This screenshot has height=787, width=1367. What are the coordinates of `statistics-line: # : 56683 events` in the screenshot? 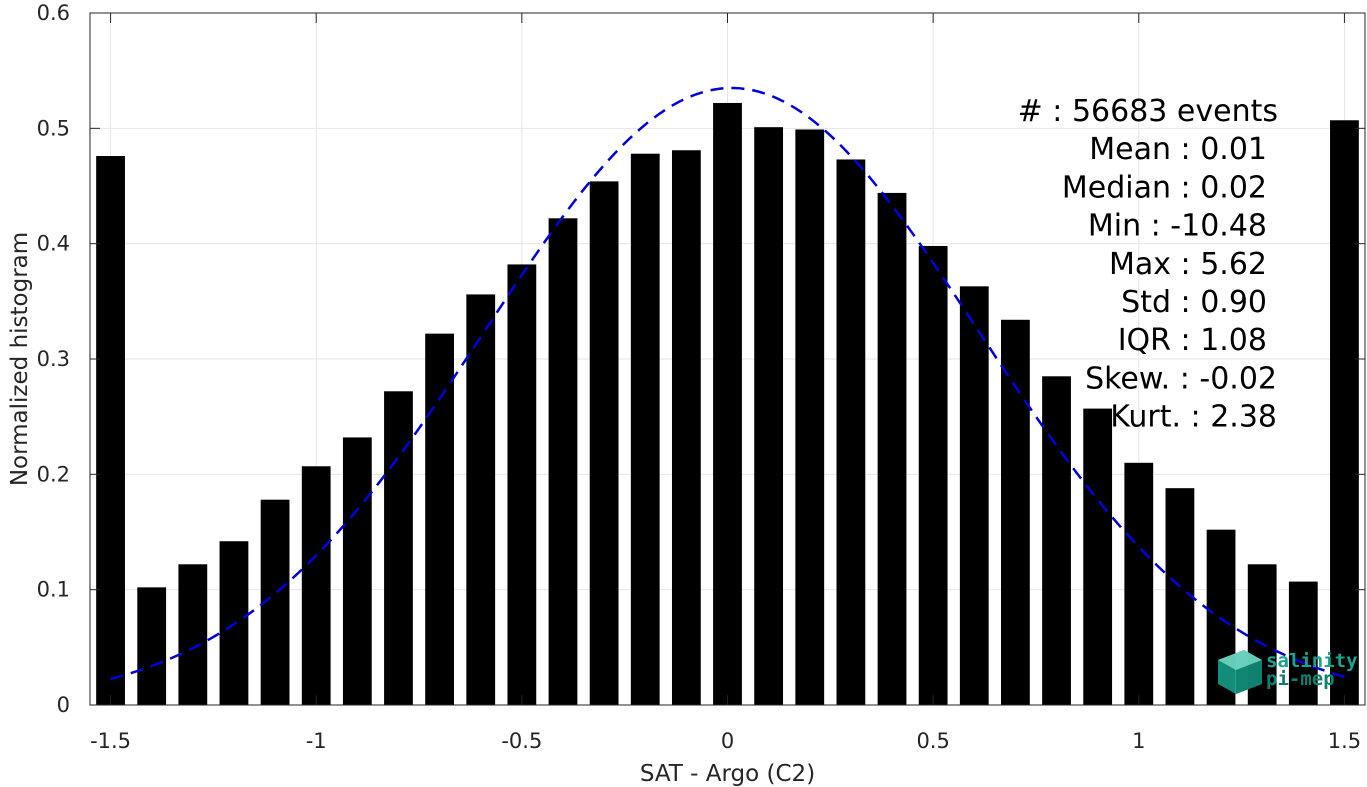 It's located at (1148, 111).